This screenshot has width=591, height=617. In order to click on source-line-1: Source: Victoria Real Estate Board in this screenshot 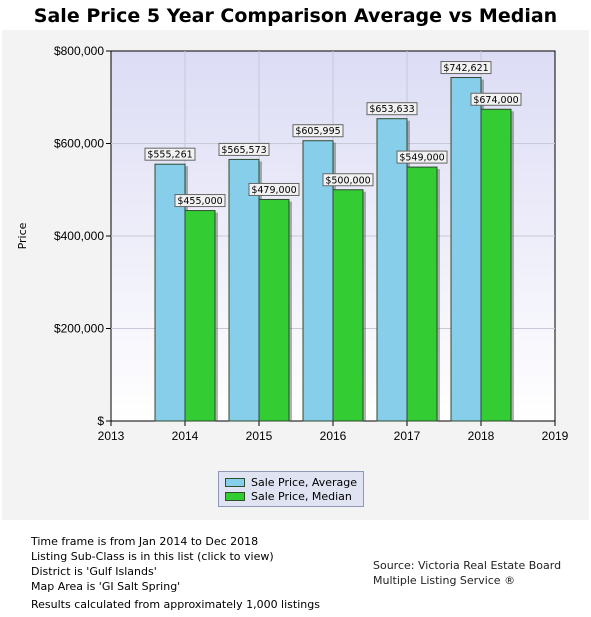, I will do `click(467, 565)`.